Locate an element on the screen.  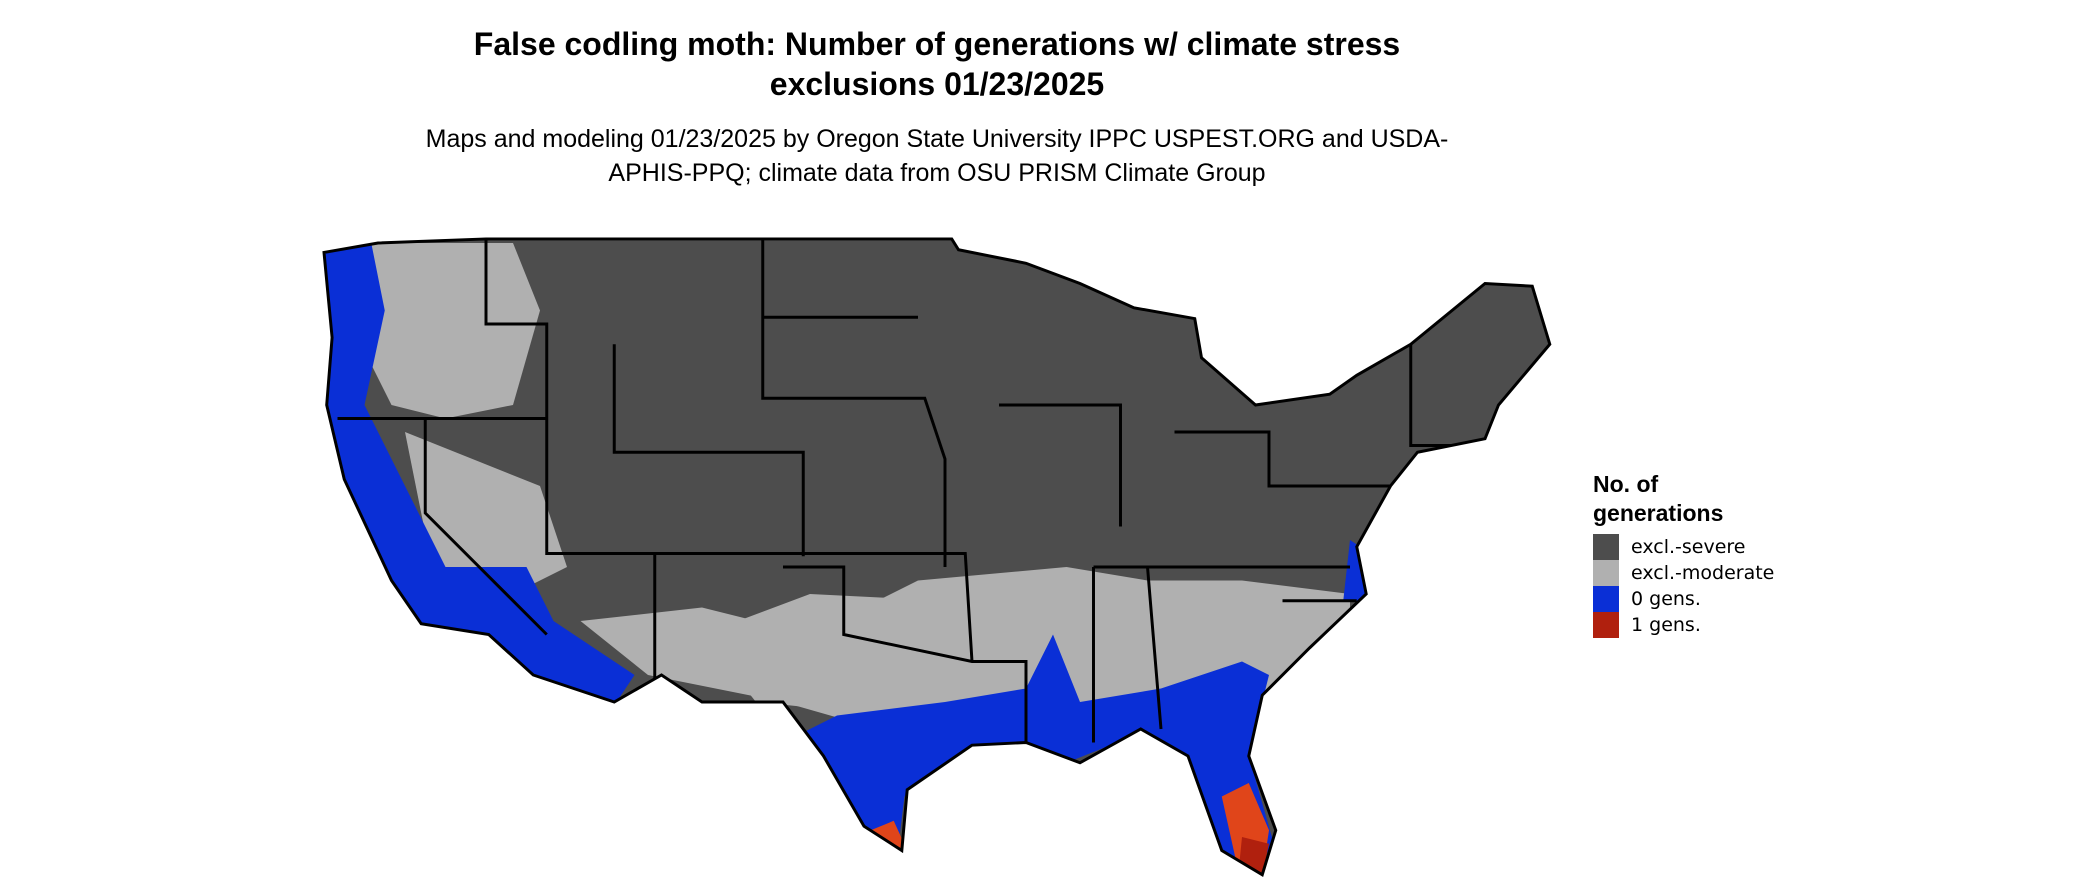
legend-label: excl.-moderate is located at coordinates (1703, 573).